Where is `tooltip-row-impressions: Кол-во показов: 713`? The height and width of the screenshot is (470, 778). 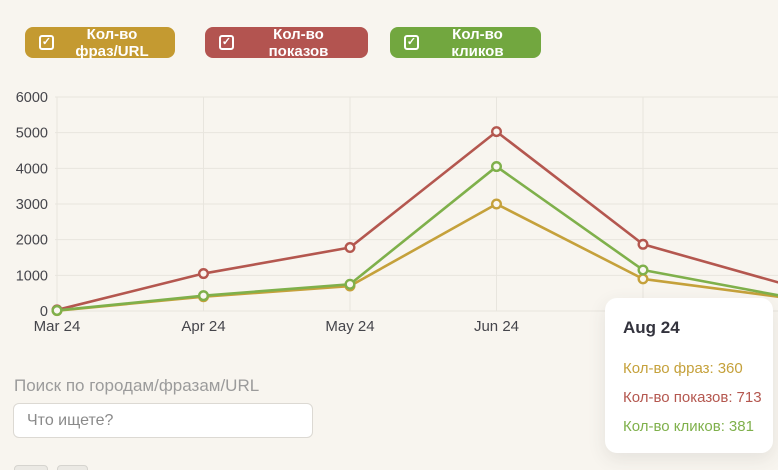
tooltip-row-impressions: Кол-во показов: 713 is located at coordinates (698, 397).